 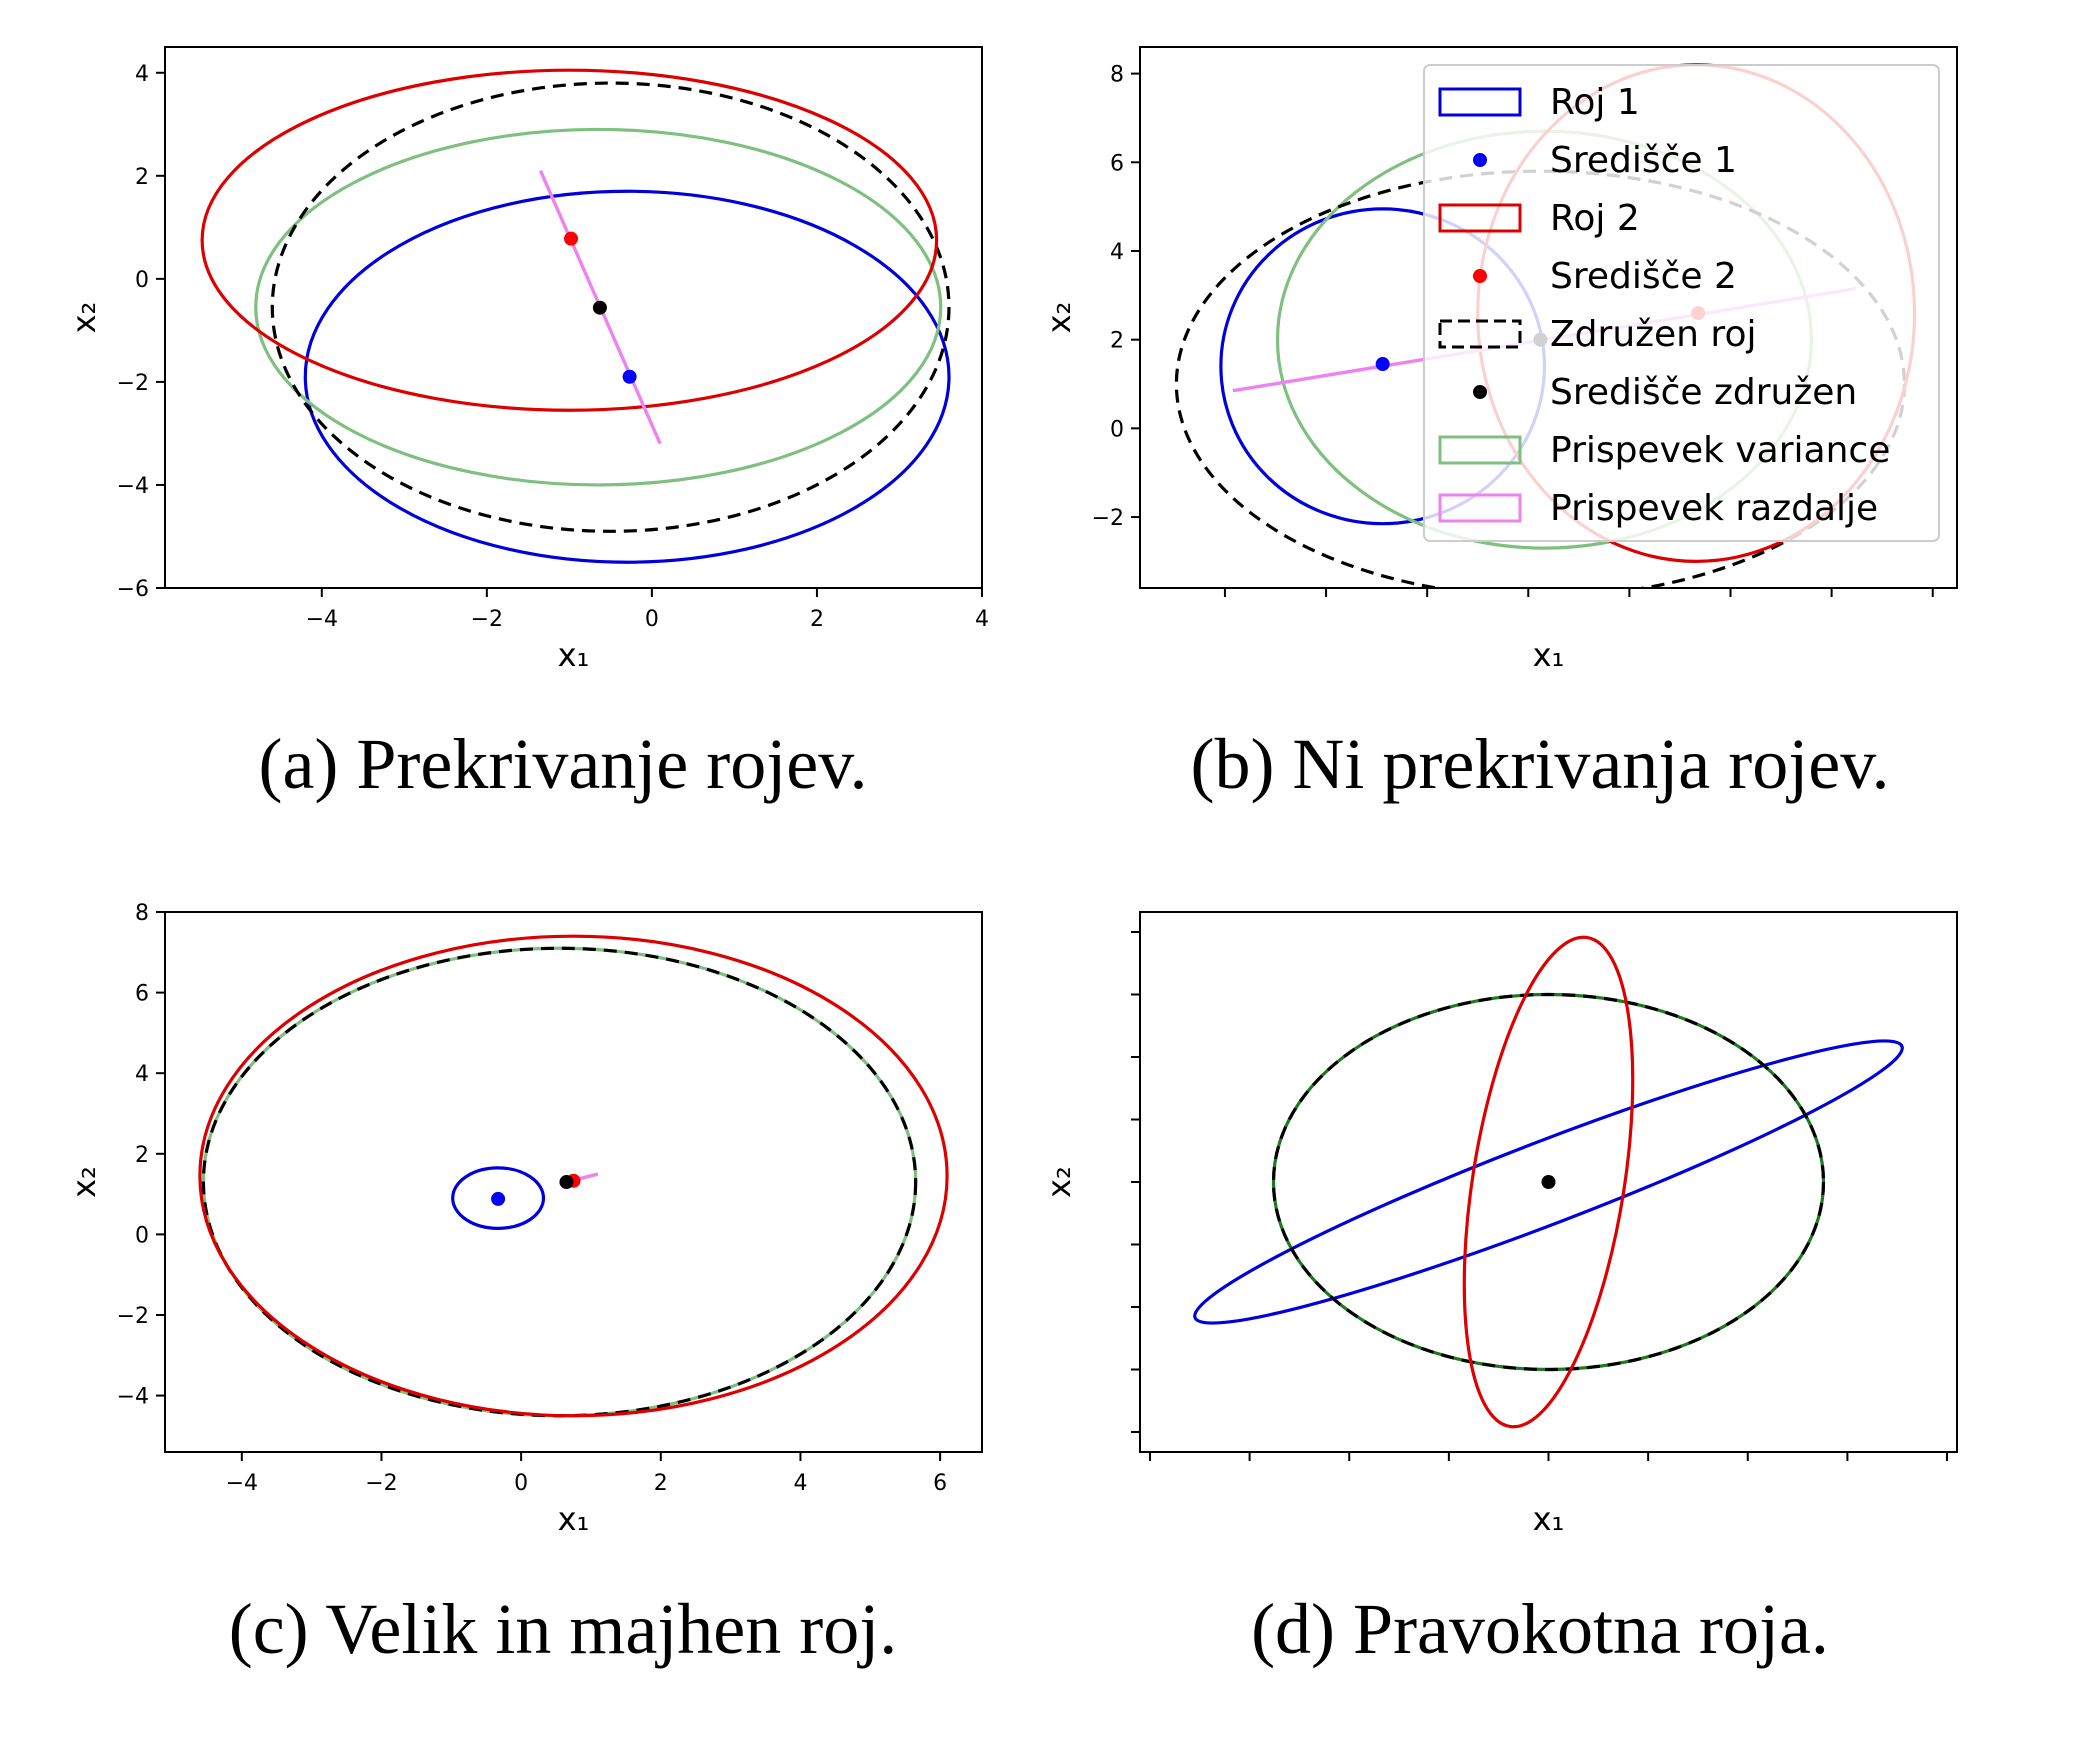 I want to click on legend-label: Prispevek variance, so click(x=1720, y=450).